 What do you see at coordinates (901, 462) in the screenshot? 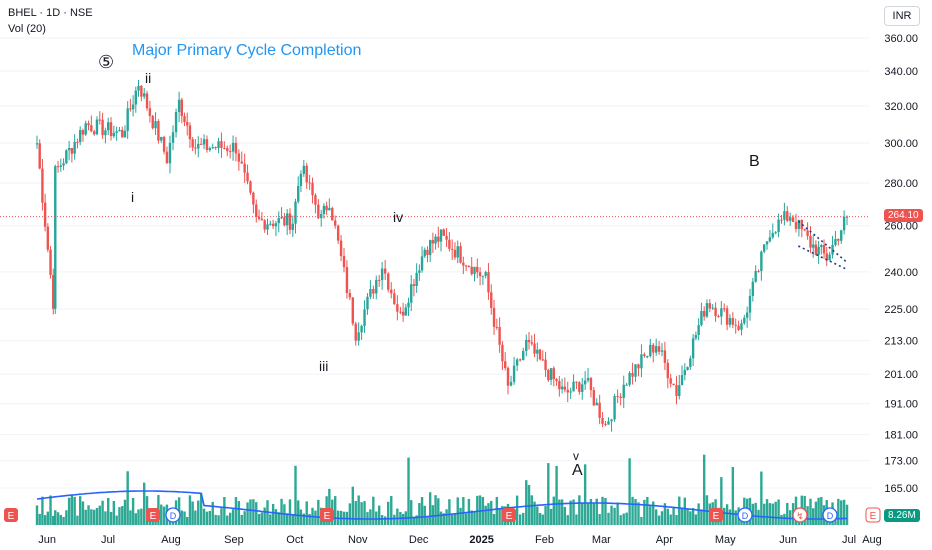
I see `y-tick-label: 173.00` at bounding box center [901, 462].